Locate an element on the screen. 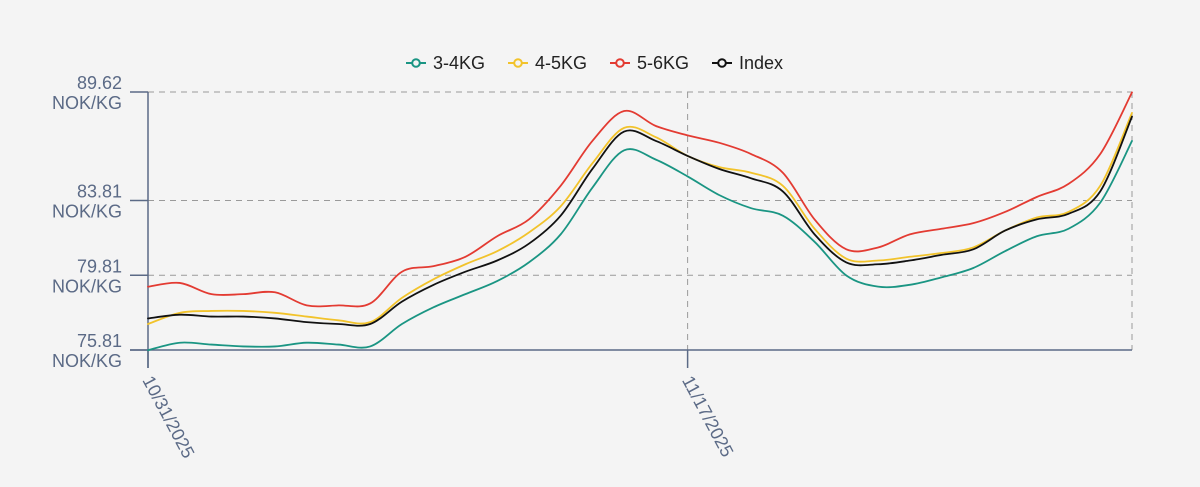  legend: 3-4KG 4-5KG 5-6KG Index is located at coordinates (594, 63).